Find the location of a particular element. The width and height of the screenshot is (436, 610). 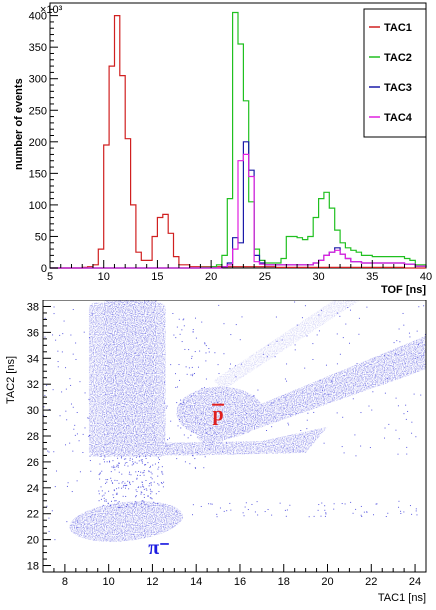

x-tick-label: 10 is located at coordinates (104, 277).